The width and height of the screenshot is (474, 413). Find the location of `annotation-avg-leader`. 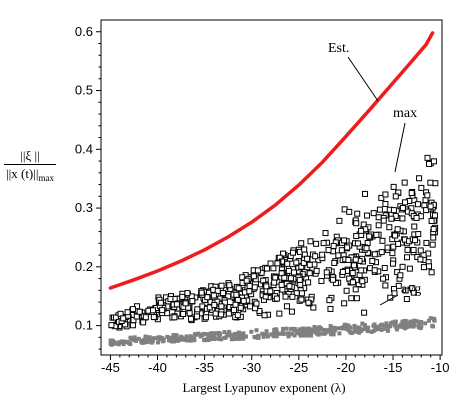

annotation-avg-leader is located at coordinates (389, 300).